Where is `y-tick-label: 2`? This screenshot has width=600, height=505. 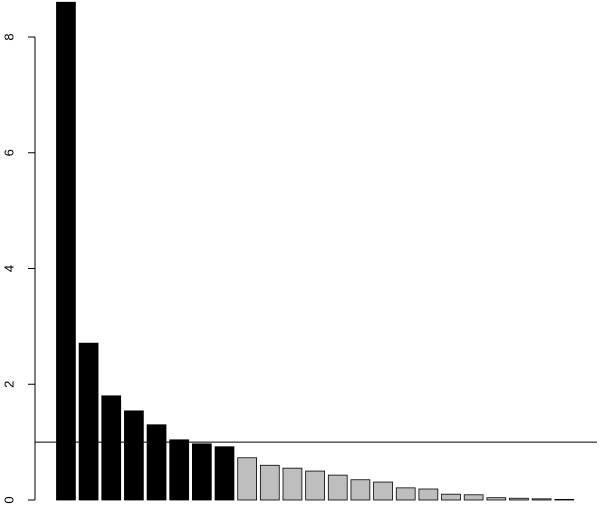 y-tick-label: 2 is located at coordinates (8, 384).